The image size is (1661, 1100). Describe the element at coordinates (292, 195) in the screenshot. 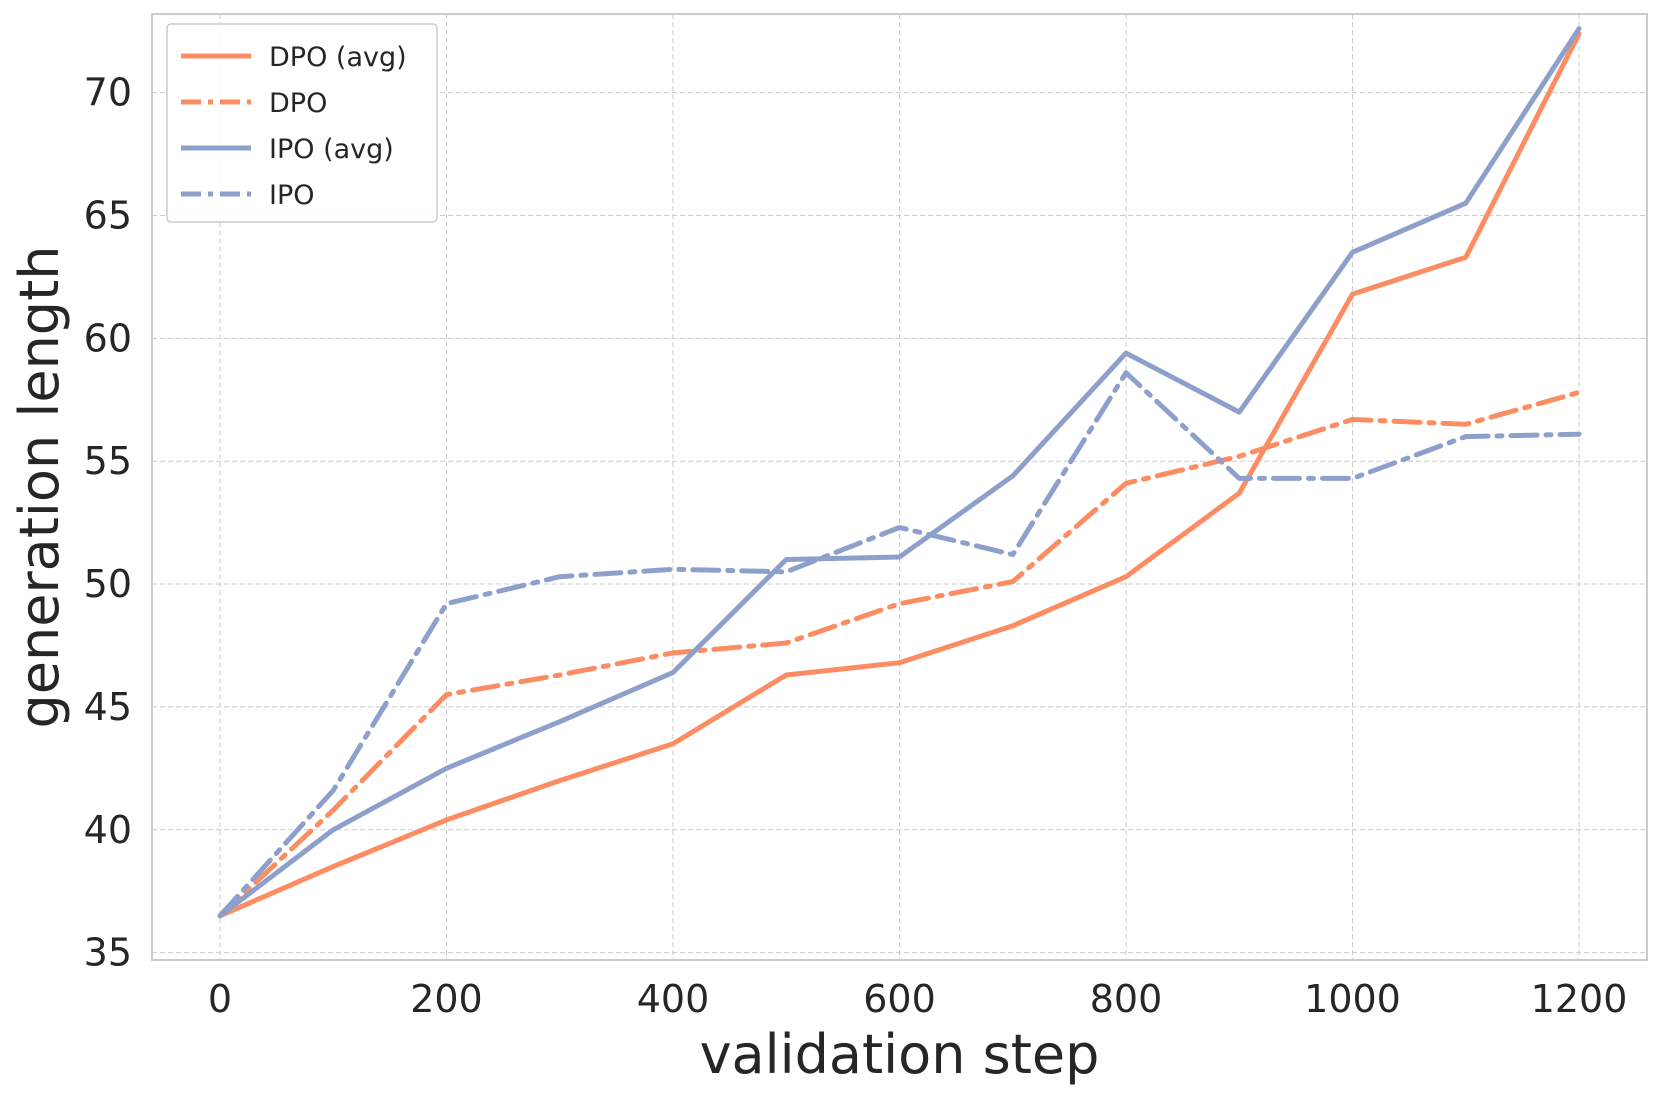

I see `legend-label: IPO` at that location.